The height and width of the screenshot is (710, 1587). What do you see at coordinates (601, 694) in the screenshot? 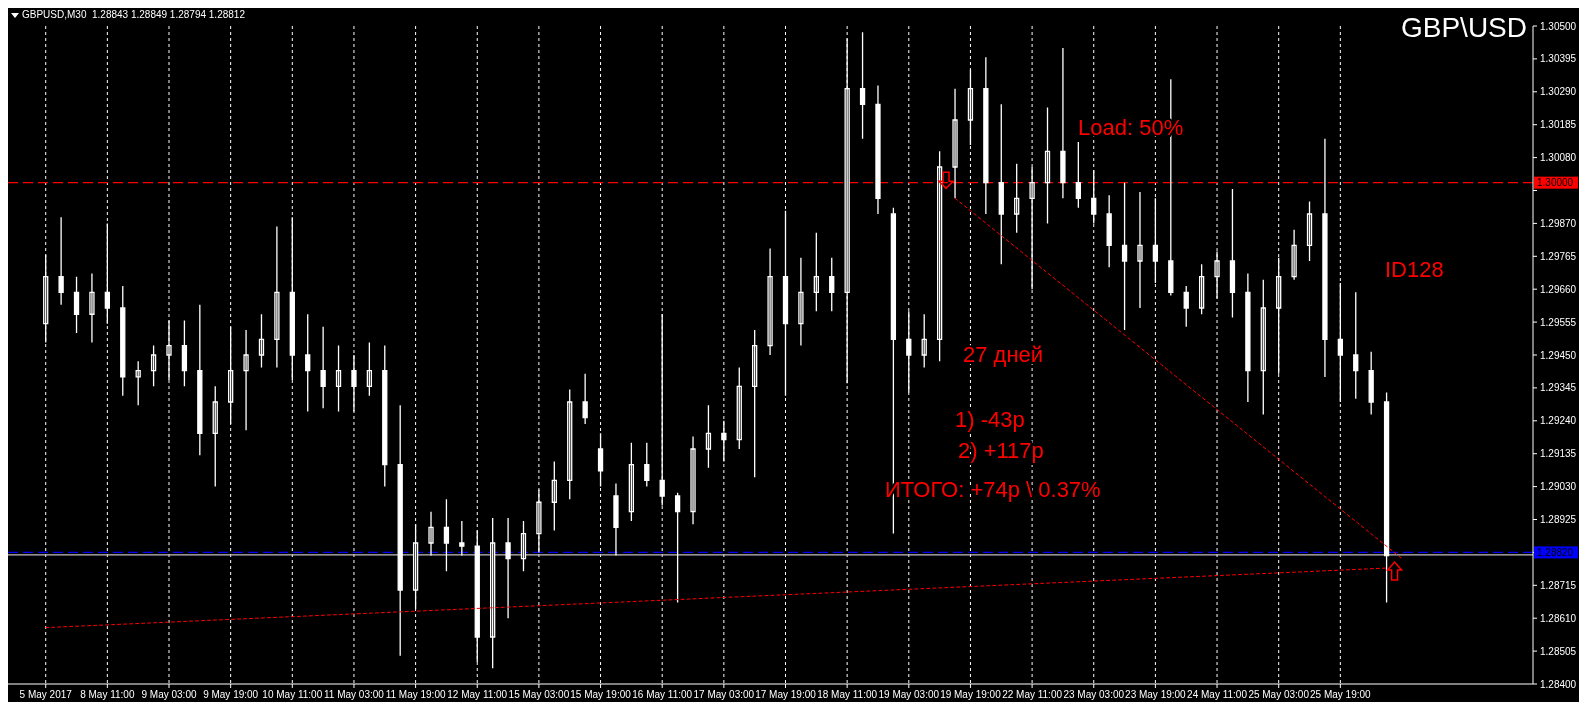
I see `x-tick-label: 15 May 19:00` at bounding box center [601, 694].